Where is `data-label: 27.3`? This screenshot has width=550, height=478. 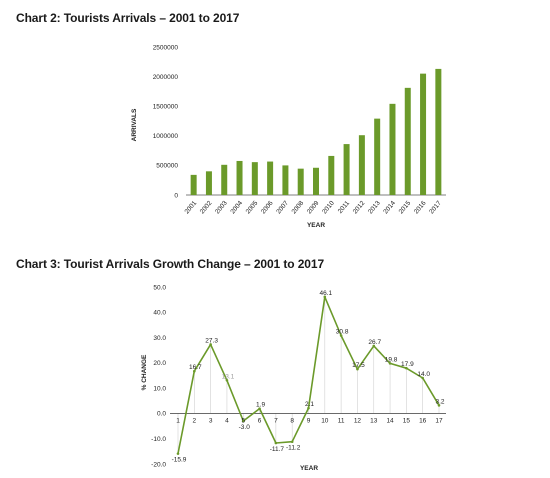
data-label: 27.3 is located at coordinates (211, 340).